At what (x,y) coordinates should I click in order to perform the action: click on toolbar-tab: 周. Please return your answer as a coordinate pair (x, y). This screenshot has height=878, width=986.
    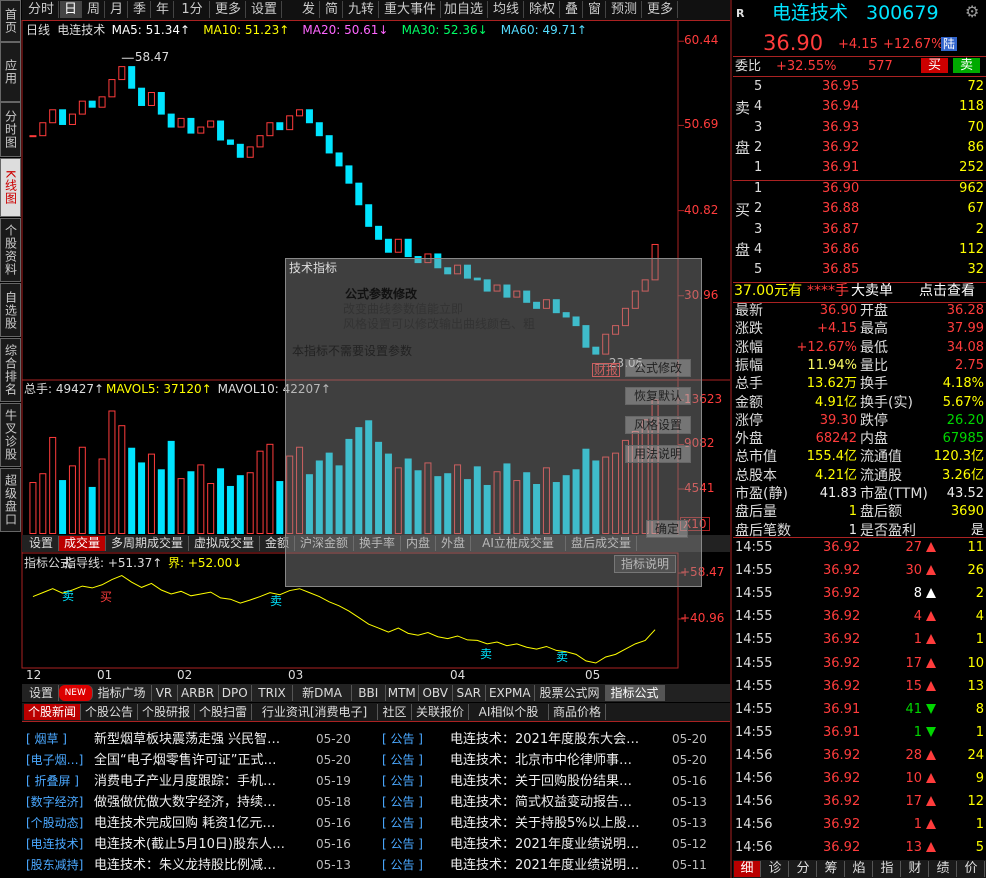
    Looking at the image, I should click on (94, 9).